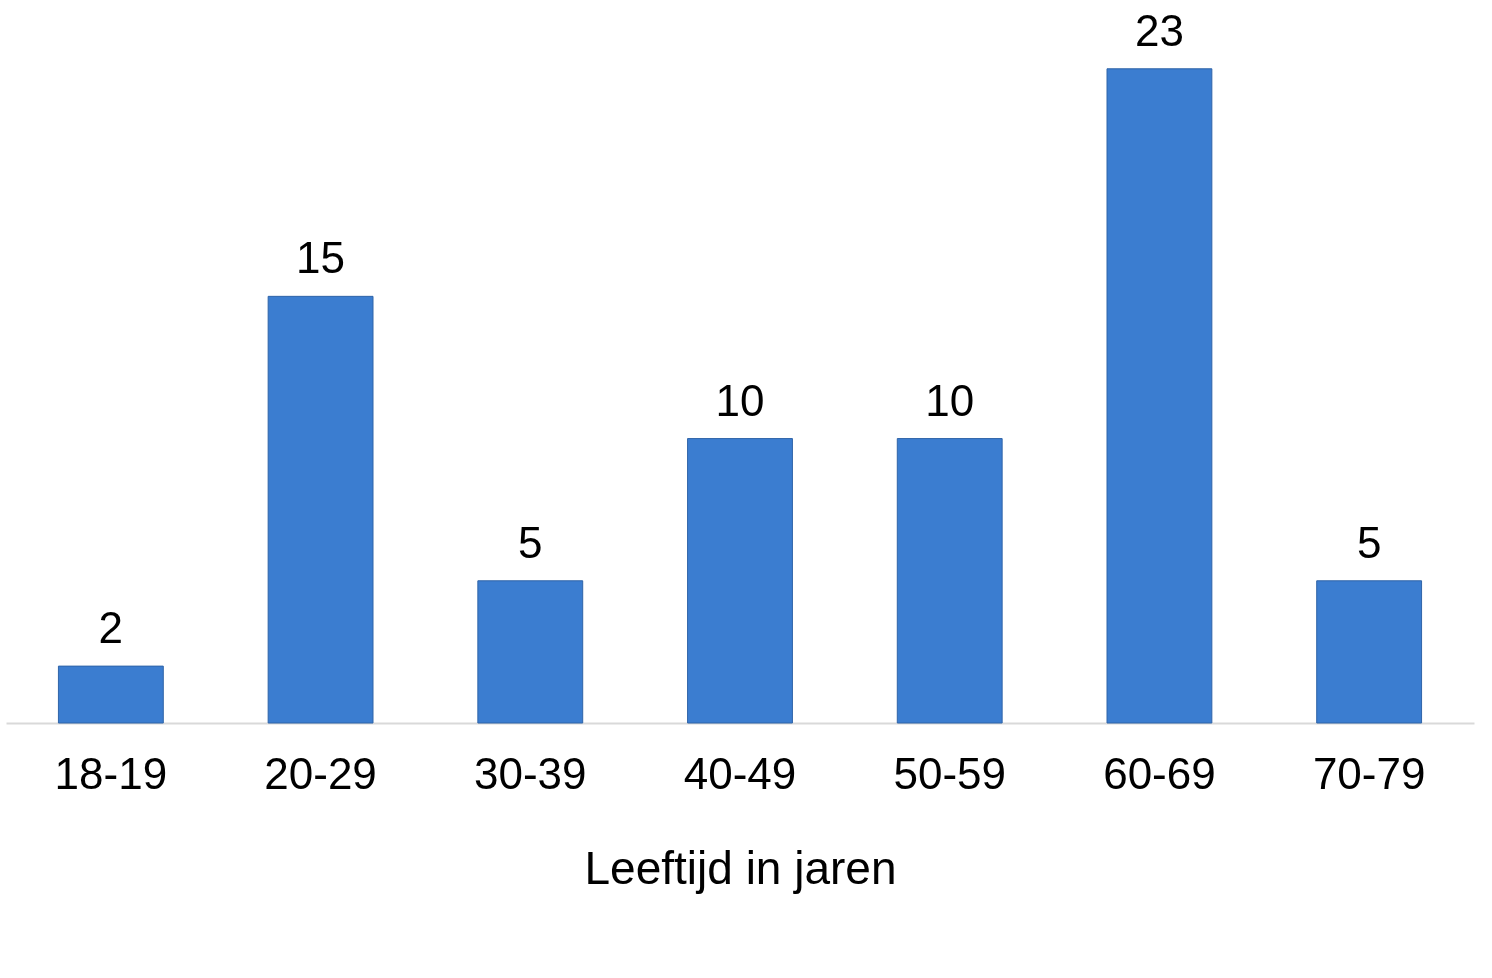 The image size is (1492, 978). Describe the element at coordinates (530, 773) in the screenshot. I see `x-tick-label: 30-39` at that location.